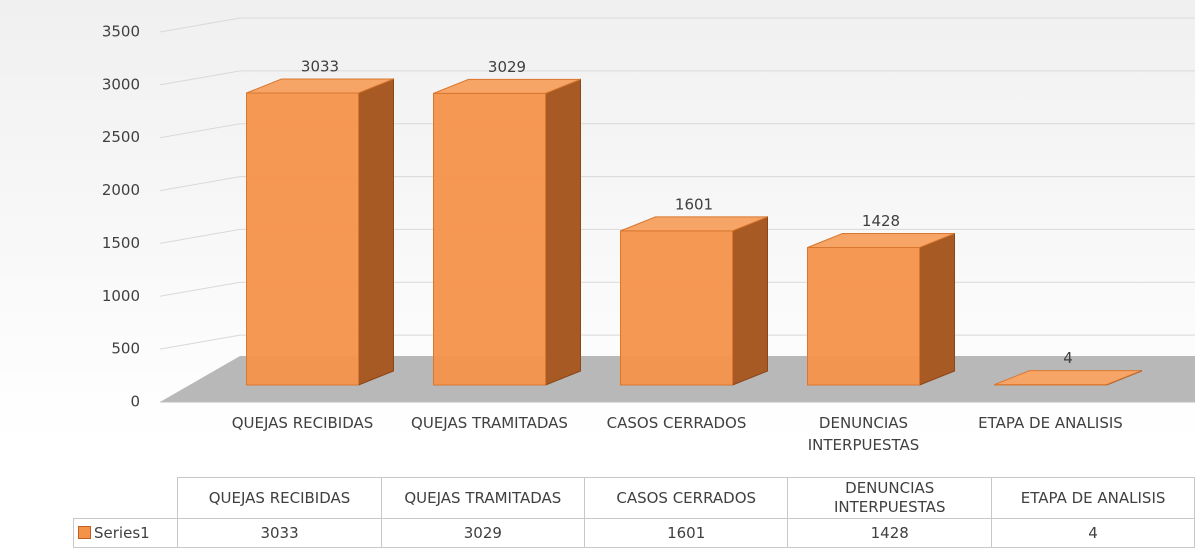  I want to click on table-row: Series1 3033 3029 1601 1428 4, so click(633, 533).